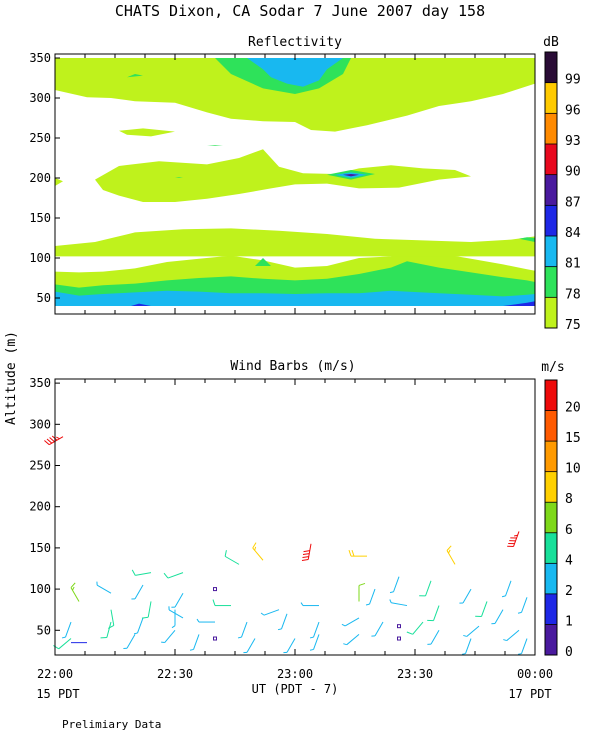 The width and height of the screenshot is (600, 750). Describe the element at coordinates (573, 233) in the screenshot. I see `reflectivity-colorbar-label: 84` at that location.